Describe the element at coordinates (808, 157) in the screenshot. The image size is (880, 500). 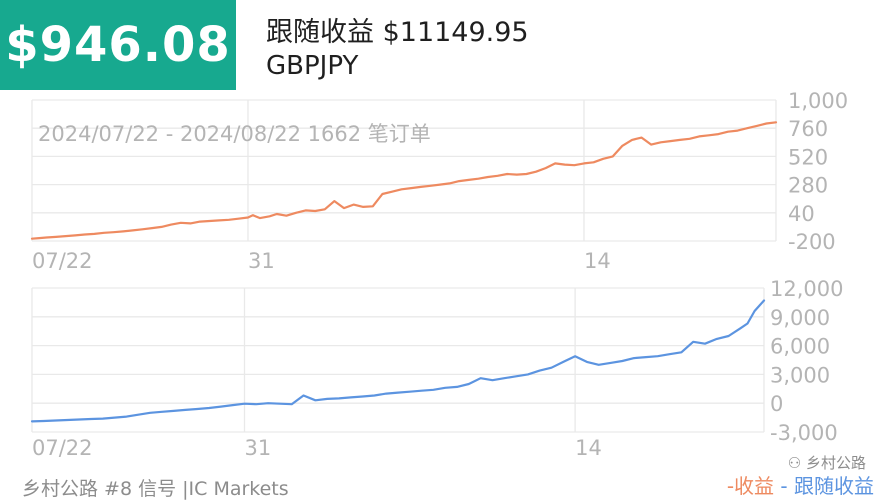
I see `y-tick-label: 520` at that location.